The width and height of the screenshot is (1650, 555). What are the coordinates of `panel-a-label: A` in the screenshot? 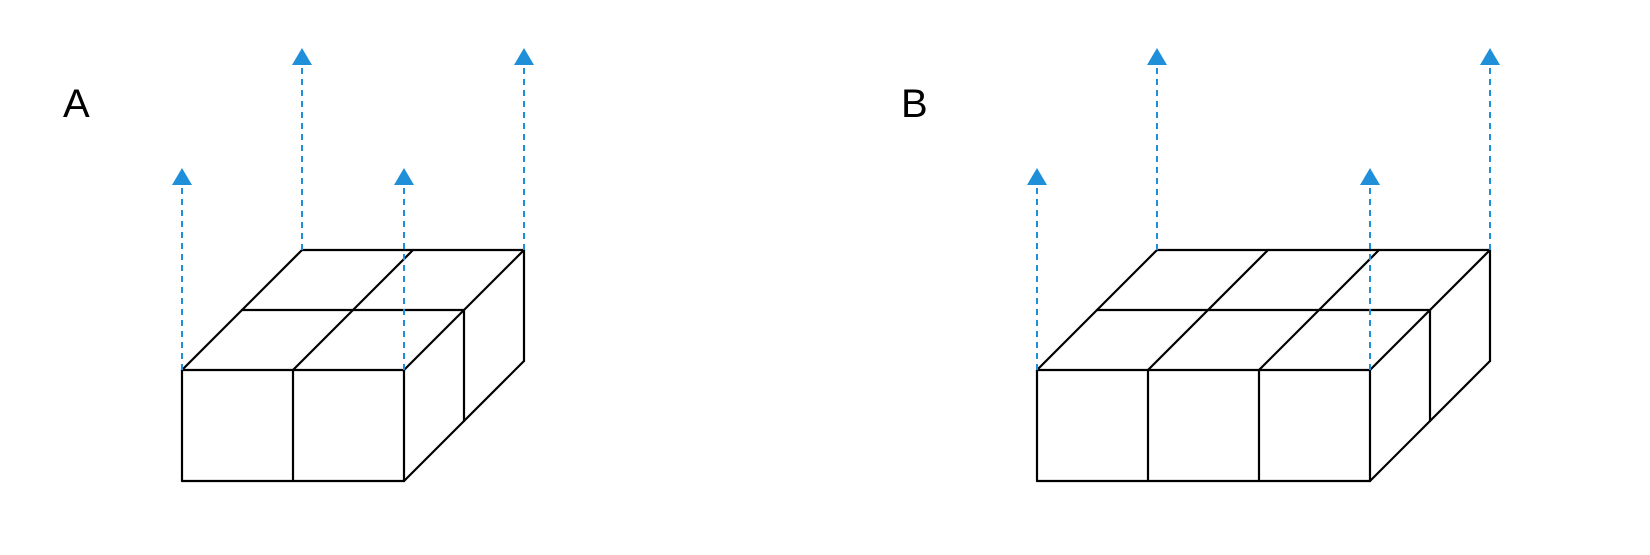 It's located at (76, 104).